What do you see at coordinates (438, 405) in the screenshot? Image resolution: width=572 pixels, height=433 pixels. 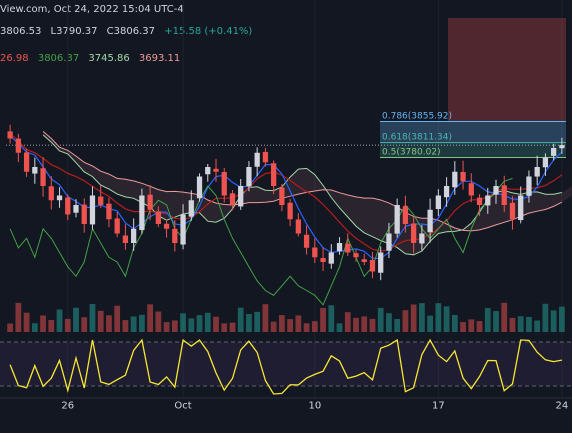 I see `x-tick-label-3: 17` at bounding box center [438, 405].